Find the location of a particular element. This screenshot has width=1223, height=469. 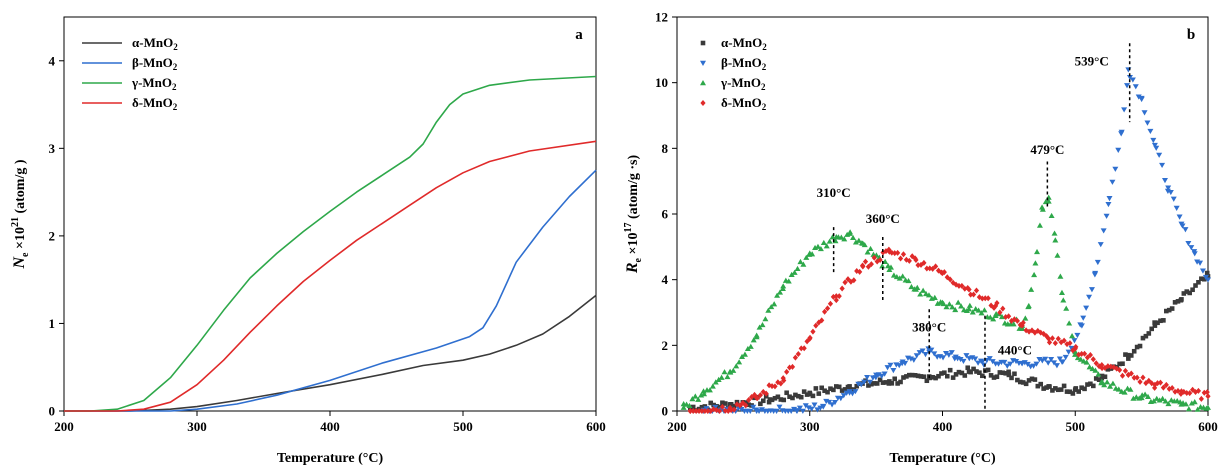

legend-label-name: γ-MnO is located at coordinates (740, 82).